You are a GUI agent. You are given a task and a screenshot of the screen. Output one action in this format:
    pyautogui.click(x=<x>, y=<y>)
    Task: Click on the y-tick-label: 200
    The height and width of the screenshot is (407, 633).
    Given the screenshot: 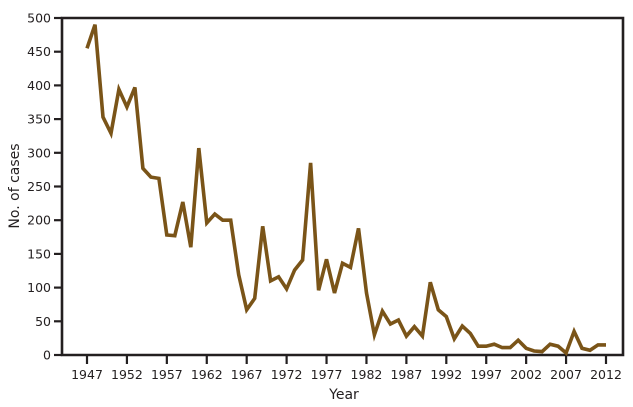 What is the action you would take?
    pyautogui.click(x=39, y=220)
    